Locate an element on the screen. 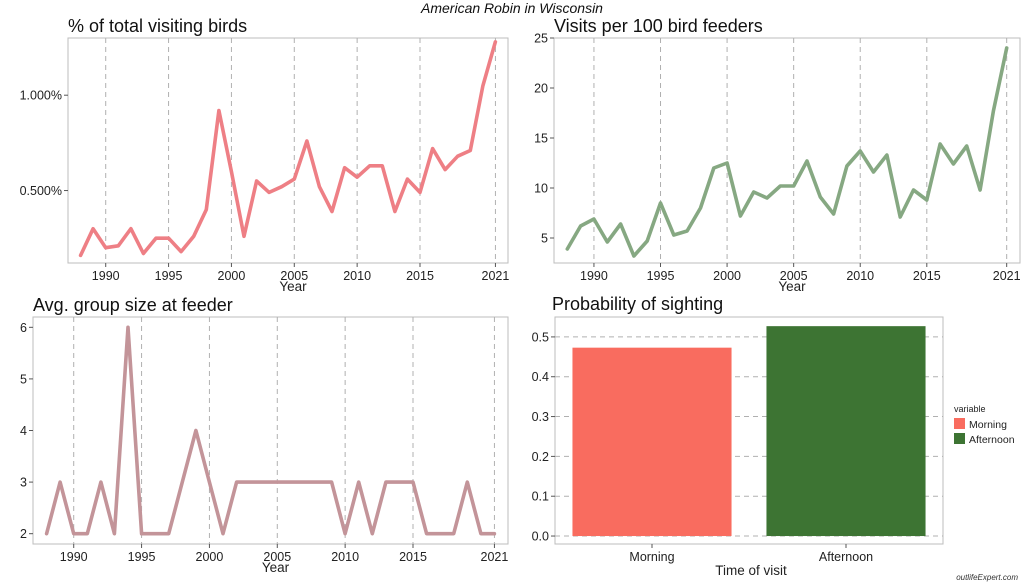  panel-title: Avg. group size at feeder is located at coordinates (133, 305).